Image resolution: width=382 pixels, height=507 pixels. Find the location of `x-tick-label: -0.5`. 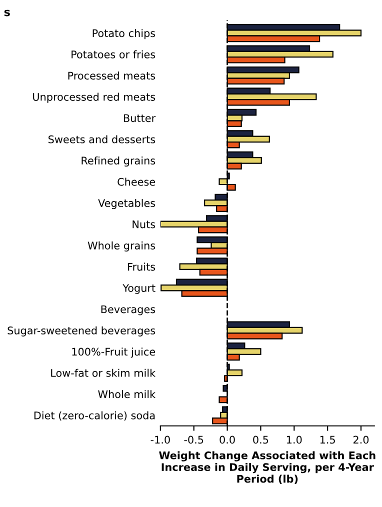

x-tick-label: -0.5 is located at coordinates (194, 440).